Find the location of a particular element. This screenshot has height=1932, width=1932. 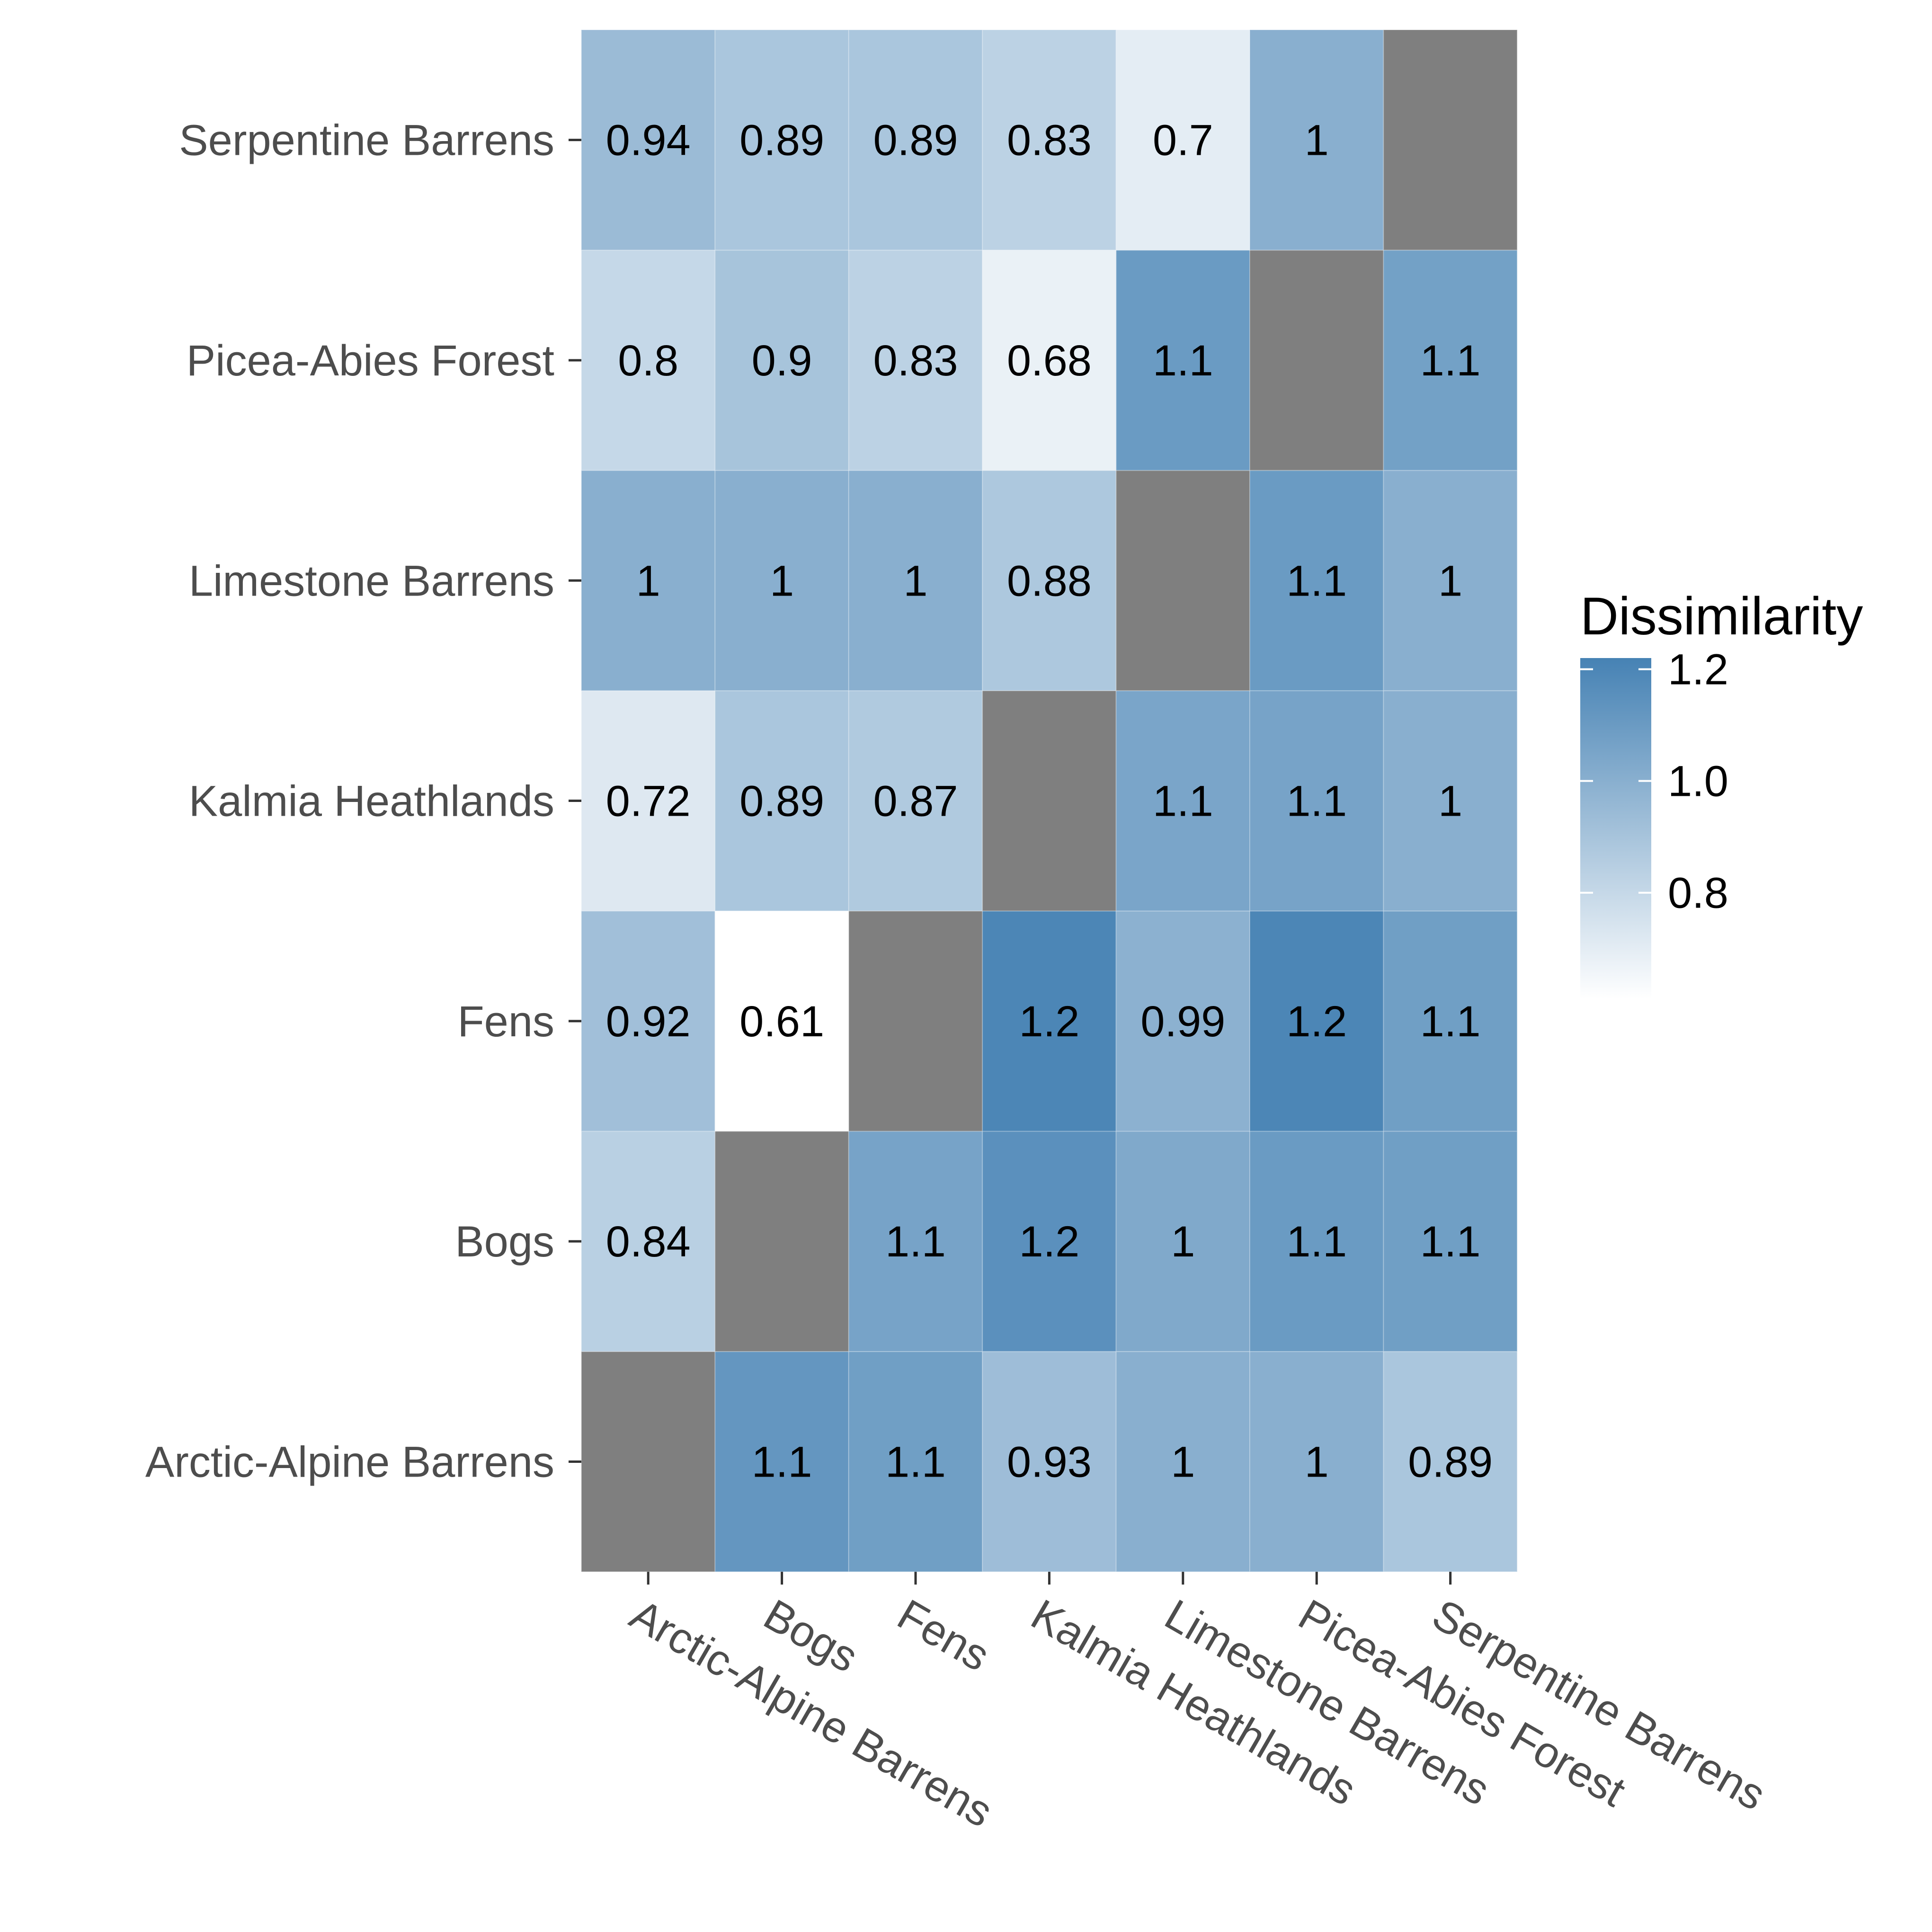

y-tick-label: Picea-Abies Forest is located at coordinates (370, 361).